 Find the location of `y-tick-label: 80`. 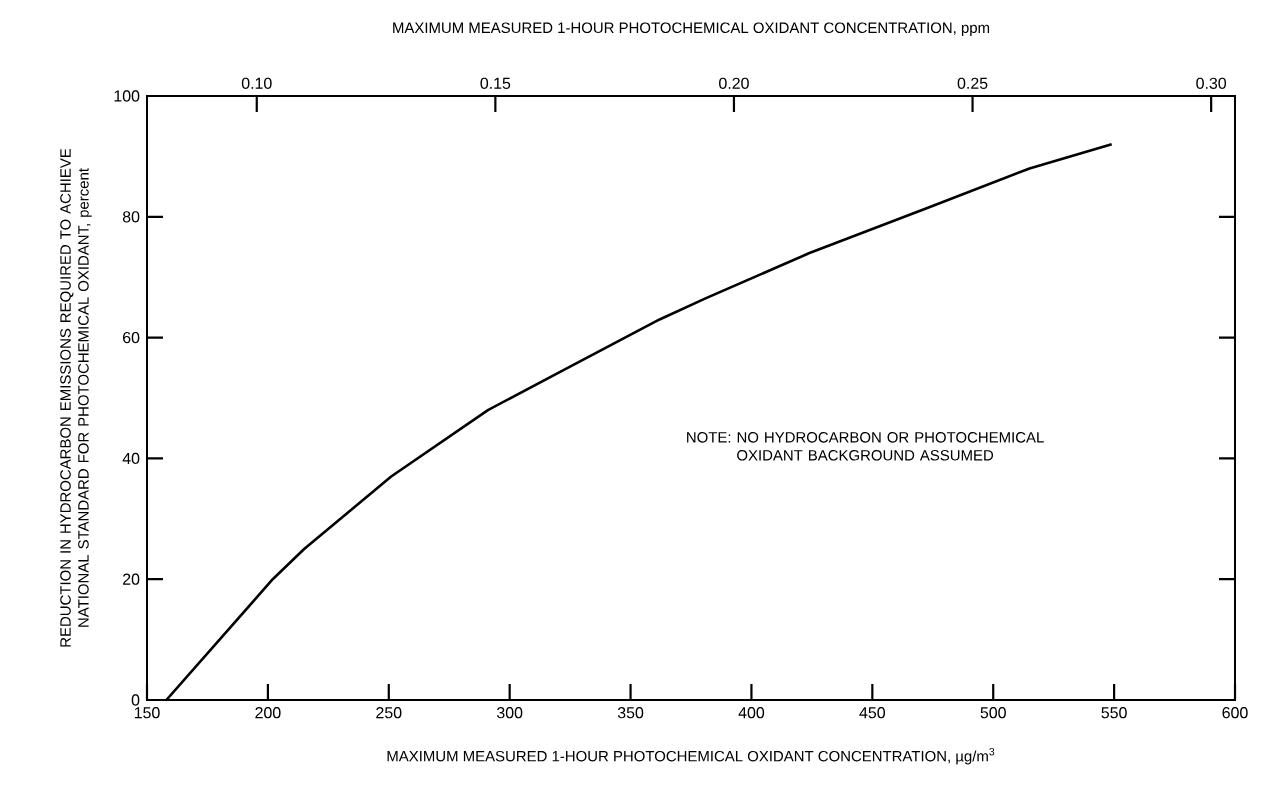

y-tick-label: 80 is located at coordinates (131, 217).